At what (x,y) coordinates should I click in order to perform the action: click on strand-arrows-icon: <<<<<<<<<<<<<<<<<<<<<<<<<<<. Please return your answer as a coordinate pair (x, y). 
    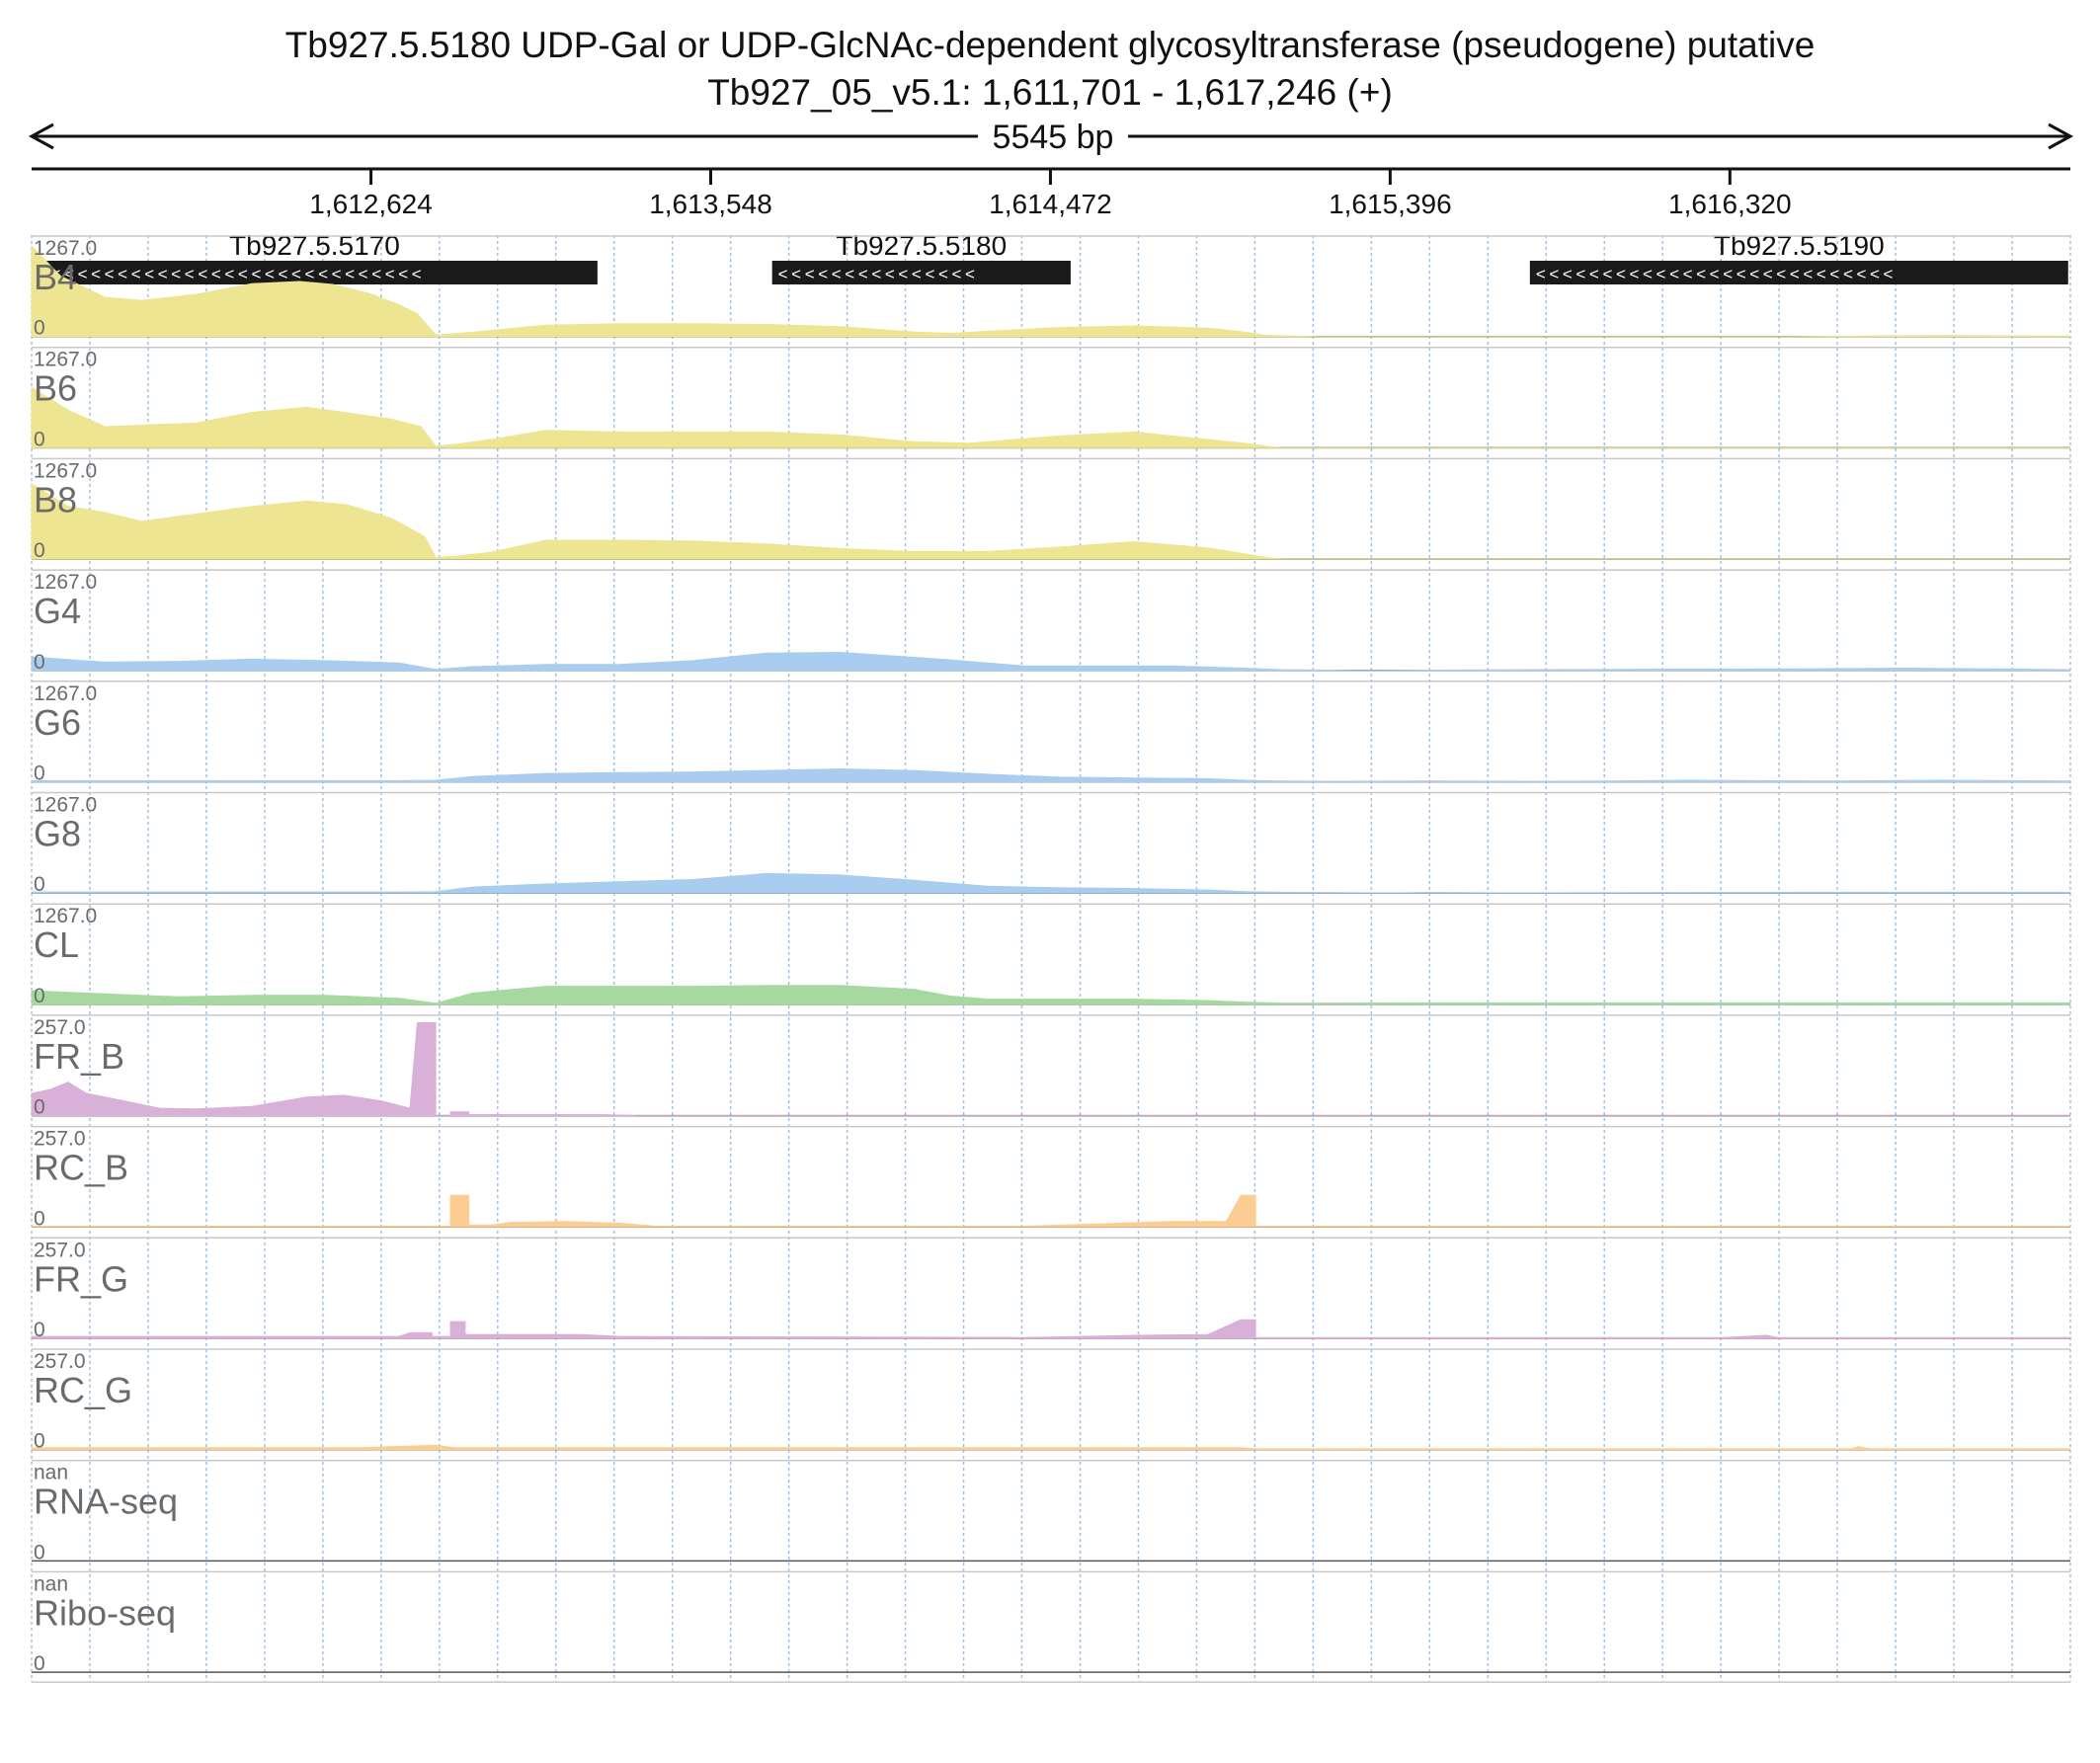
    Looking at the image, I should click on (1716, 274).